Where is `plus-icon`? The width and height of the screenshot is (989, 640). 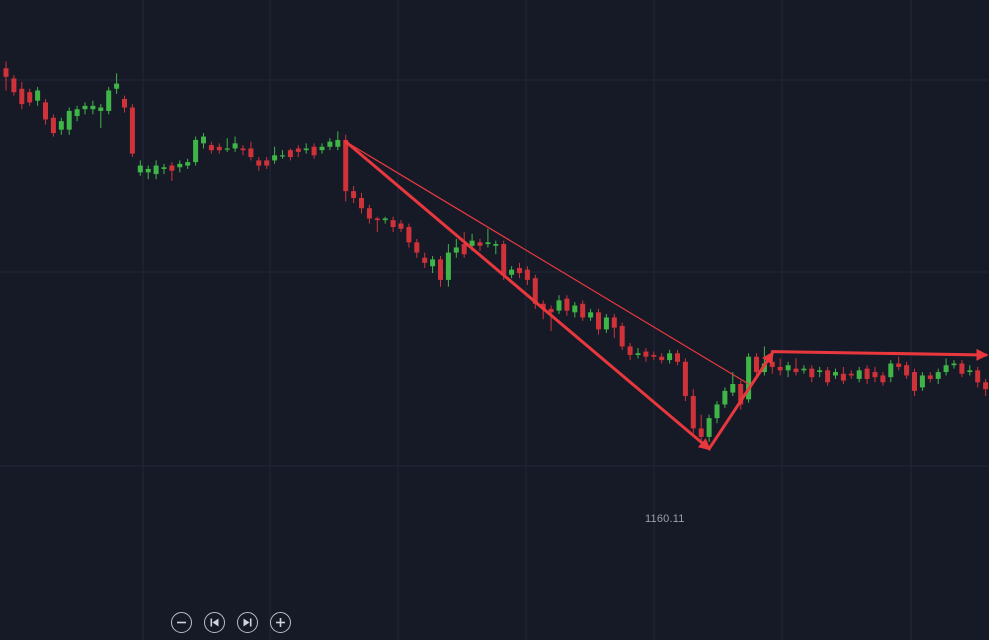
plus-icon is located at coordinates (280, 622).